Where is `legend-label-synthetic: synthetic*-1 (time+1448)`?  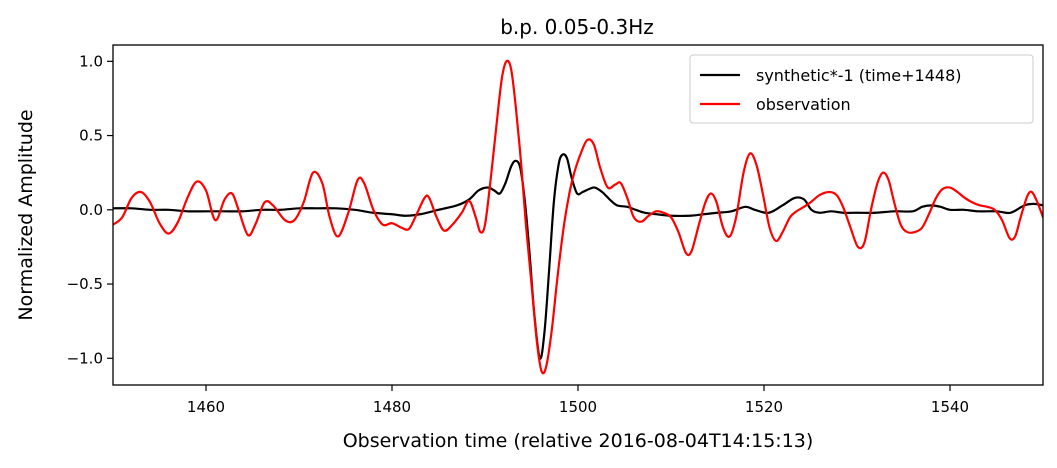
legend-label-synthetic: synthetic*-1 (time+1448) is located at coordinates (859, 75).